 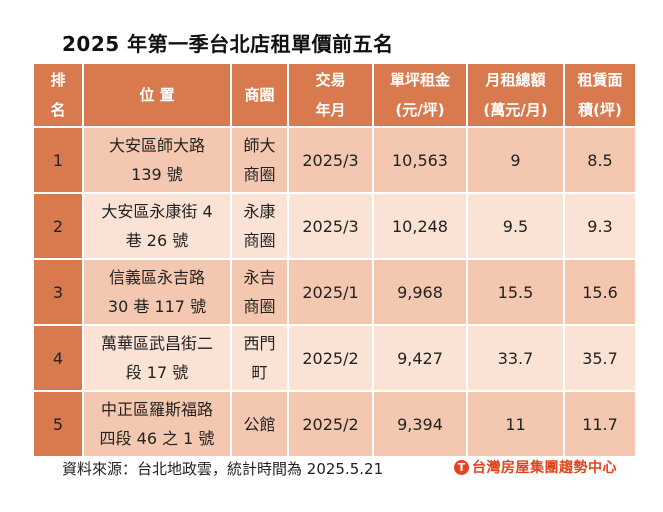 I want to click on location-line-2: 段 17 號, so click(x=157, y=372).